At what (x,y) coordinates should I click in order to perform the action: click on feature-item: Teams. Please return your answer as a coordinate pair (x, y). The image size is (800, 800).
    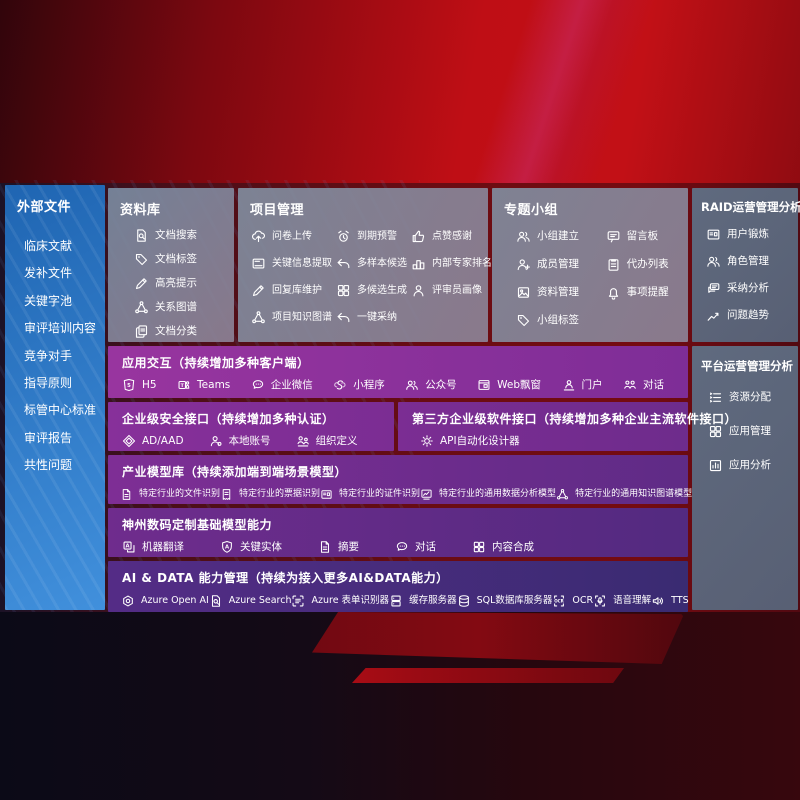
    Looking at the image, I should click on (203, 385).